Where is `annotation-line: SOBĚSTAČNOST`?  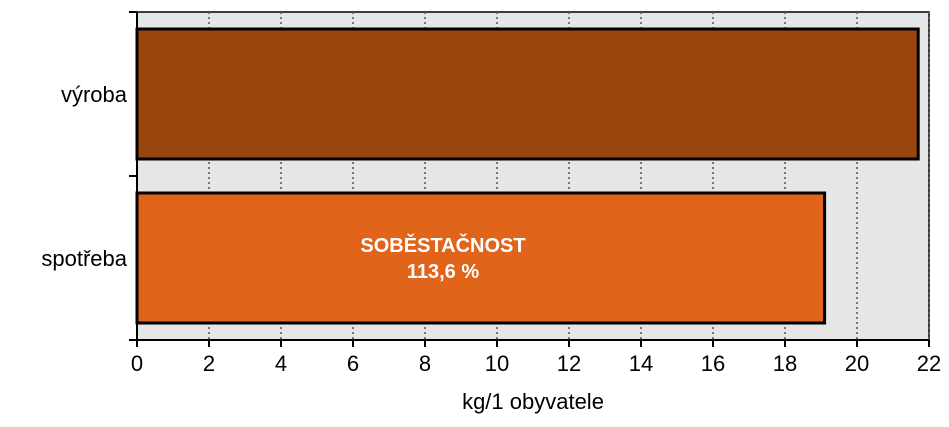 annotation-line: SOBĚSTAČNOST is located at coordinates (442, 245).